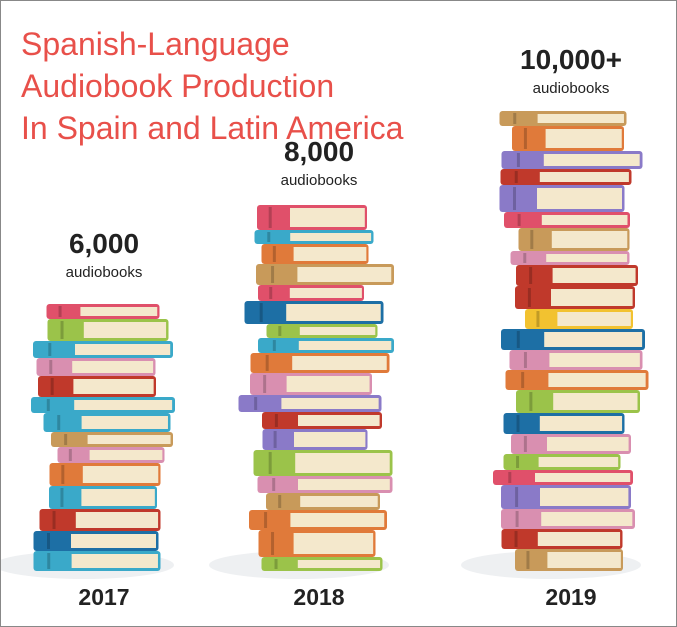 The width and height of the screenshot is (677, 627). I want to click on value-label: 6,000, so click(104, 243).